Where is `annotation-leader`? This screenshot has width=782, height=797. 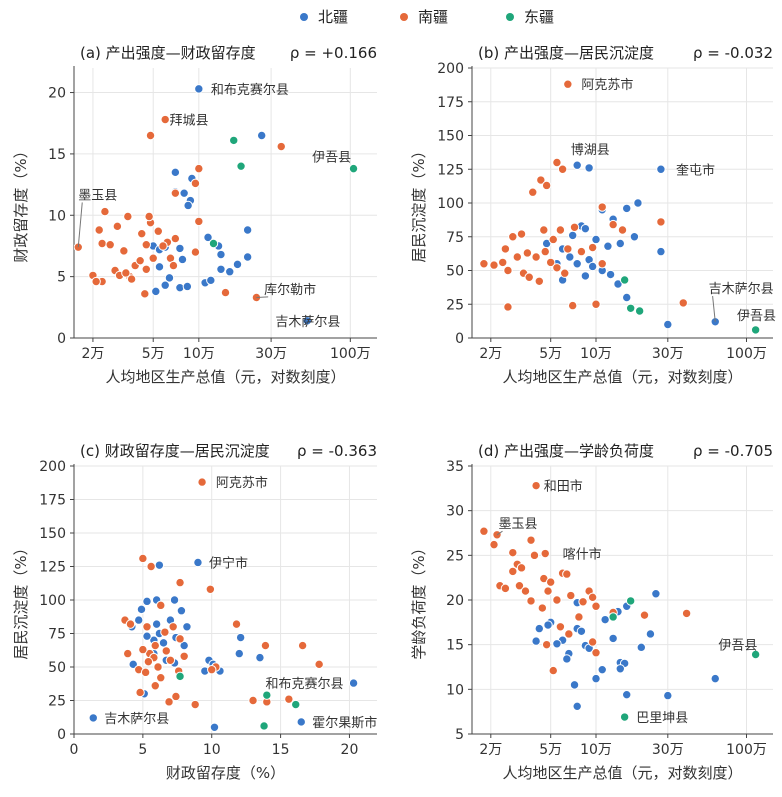
annotation-leader is located at coordinates (499, 533).